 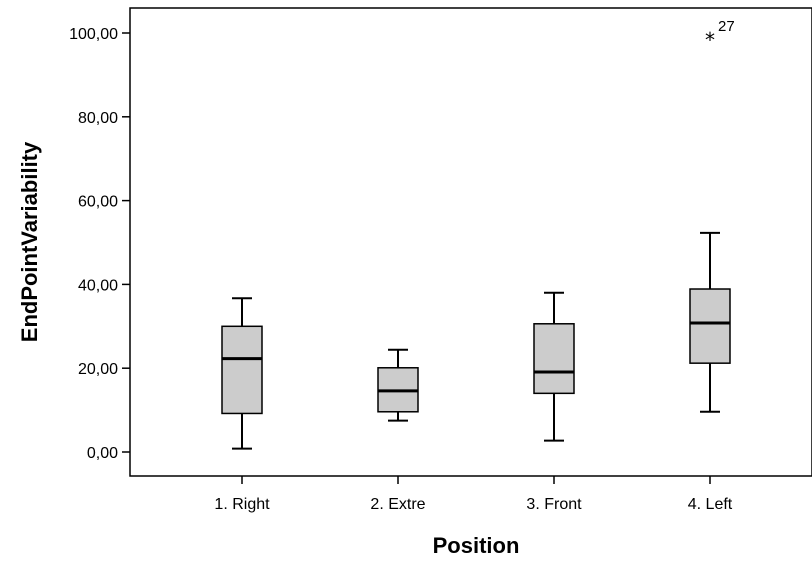 What do you see at coordinates (98, 285) in the screenshot?
I see `y-tick-label: 40,00` at bounding box center [98, 285].